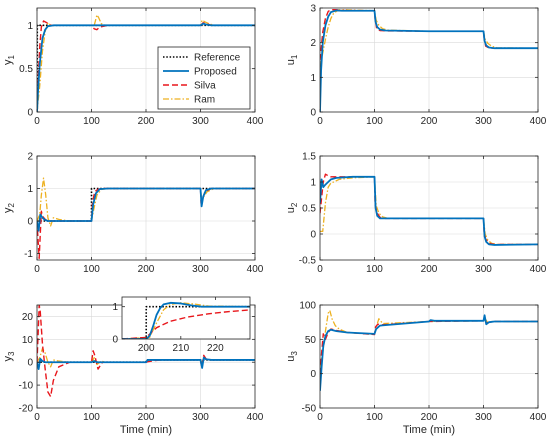 The width and height of the screenshot is (550, 444). Describe the element at coordinates (292, 59) in the screenshot. I see `y-axis-label: u1` at that location.